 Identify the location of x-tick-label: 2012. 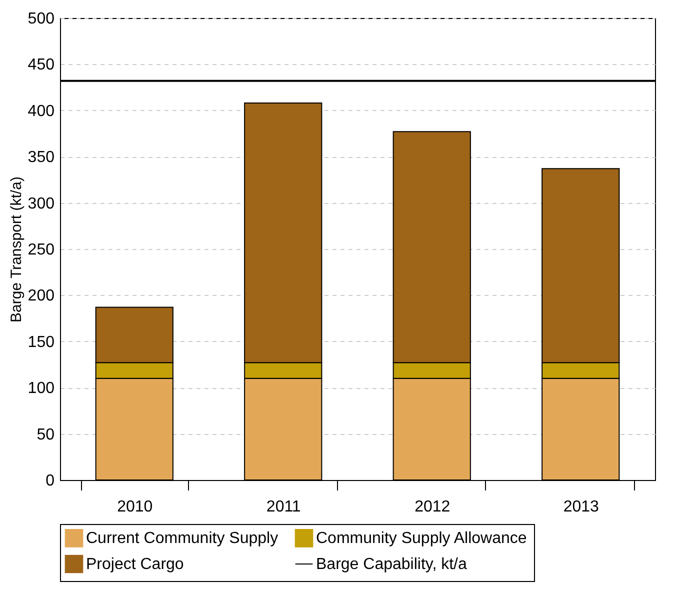
(432, 507).